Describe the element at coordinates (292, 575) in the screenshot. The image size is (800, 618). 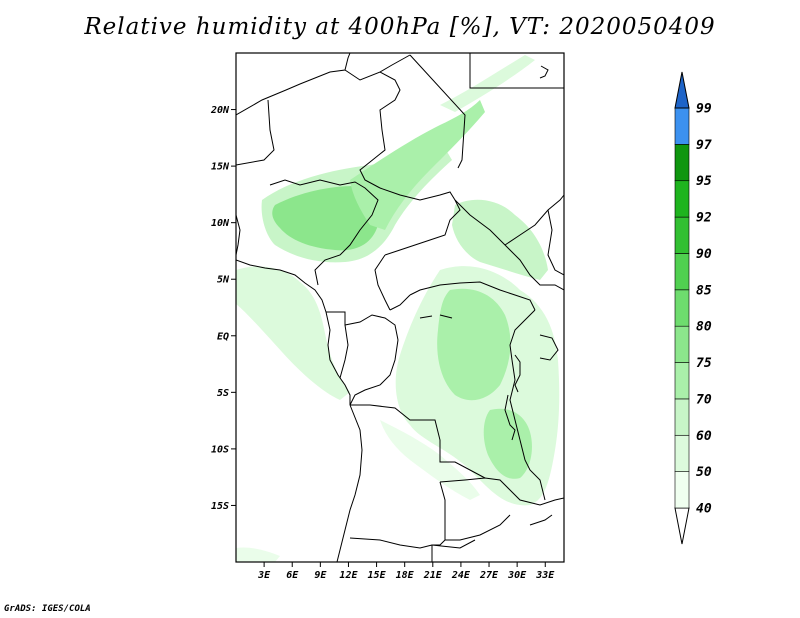
I see `lon-tick-label: 6E` at that location.